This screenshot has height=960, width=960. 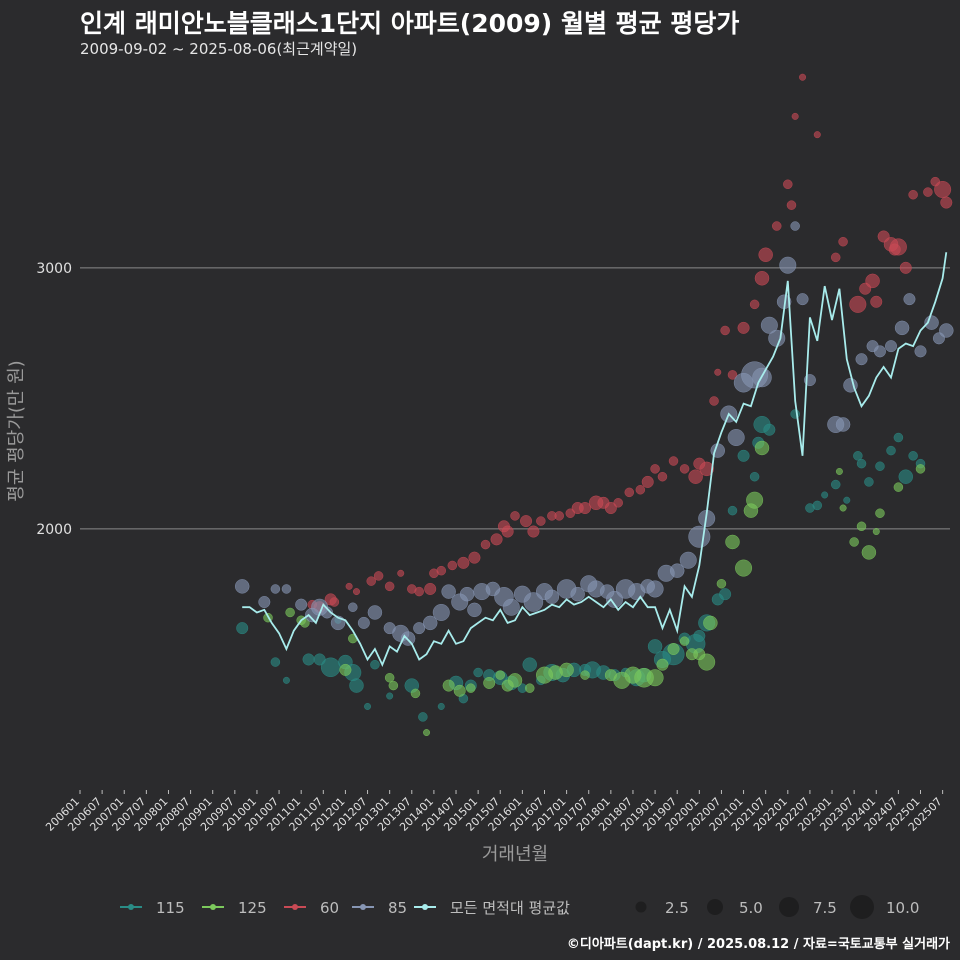 I want to click on page-subtitle: 2009-09-02 ~ 2025-08-06(최근계약일), so click(x=219, y=49).